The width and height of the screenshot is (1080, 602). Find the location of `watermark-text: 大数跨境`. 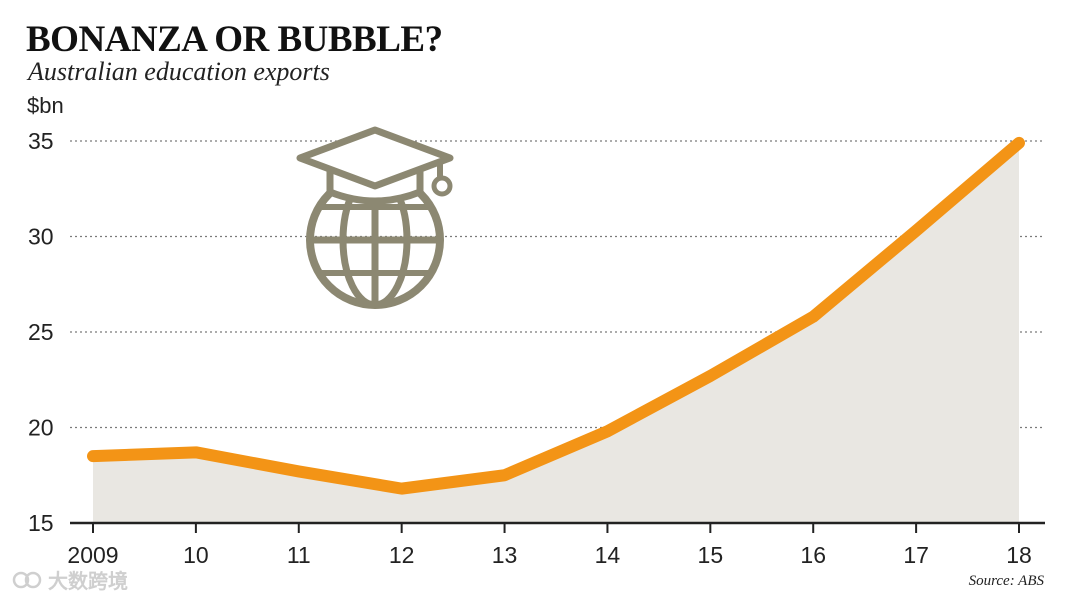

watermark-text: 大数跨境 is located at coordinates (88, 581).